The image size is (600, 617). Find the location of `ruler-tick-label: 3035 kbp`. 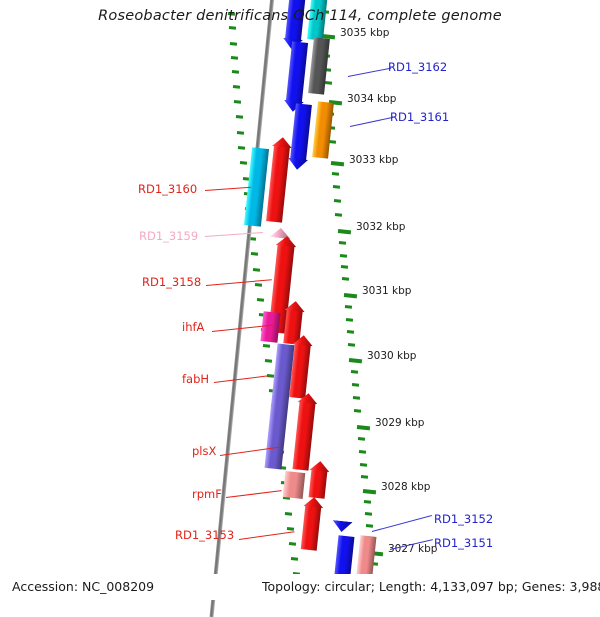

ruler-tick-label: 3035 kbp is located at coordinates (365, 33).